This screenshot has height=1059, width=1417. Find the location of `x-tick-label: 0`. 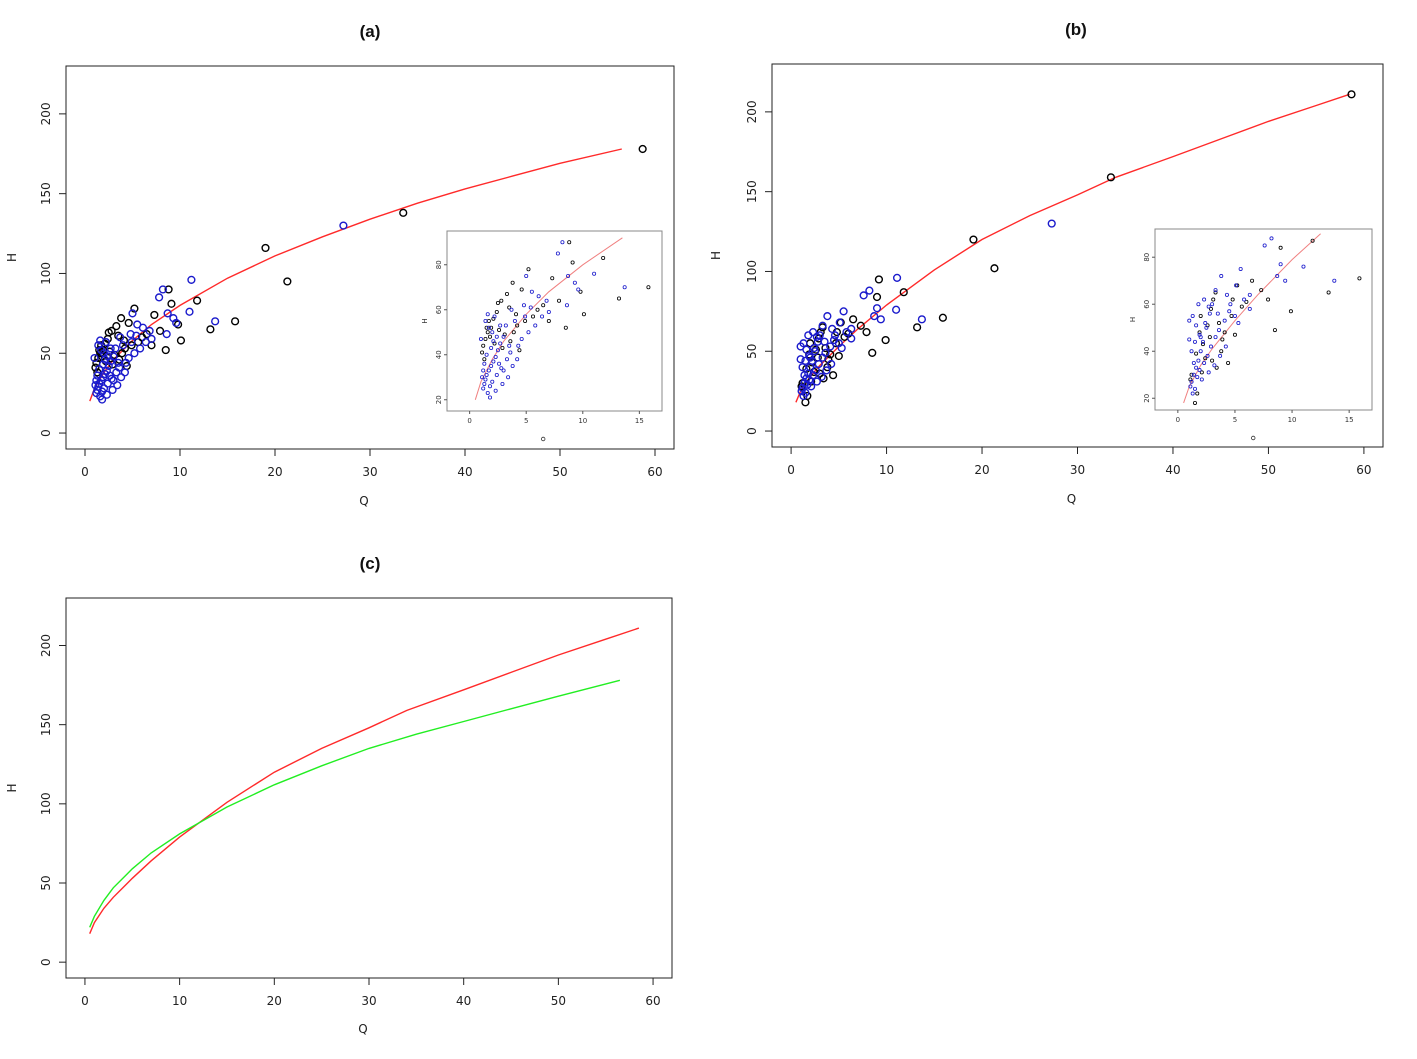

x-tick-label: 0 is located at coordinates (85, 472).